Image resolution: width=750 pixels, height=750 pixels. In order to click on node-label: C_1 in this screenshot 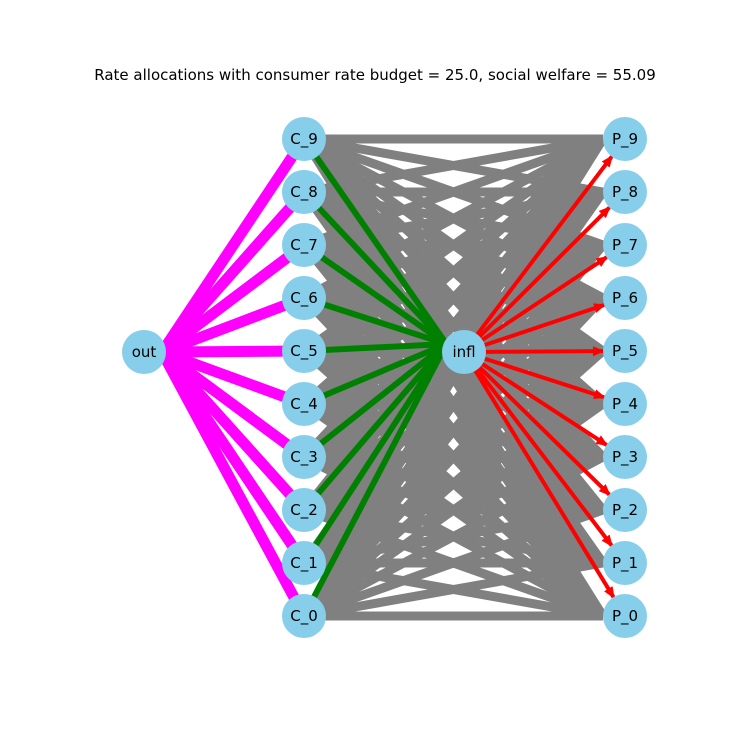, I will do `click(304, 563)`.